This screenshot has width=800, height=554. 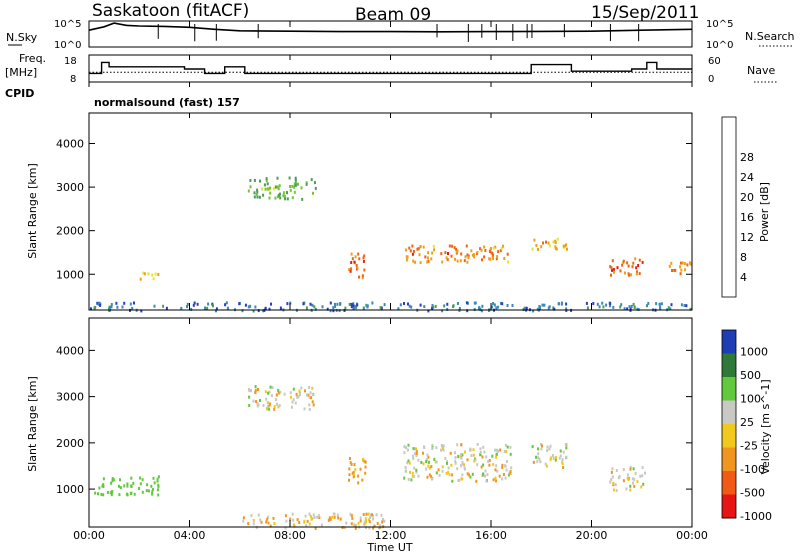 I want to click on power-colorbar-tick: 20, so click(x=747, y=197).